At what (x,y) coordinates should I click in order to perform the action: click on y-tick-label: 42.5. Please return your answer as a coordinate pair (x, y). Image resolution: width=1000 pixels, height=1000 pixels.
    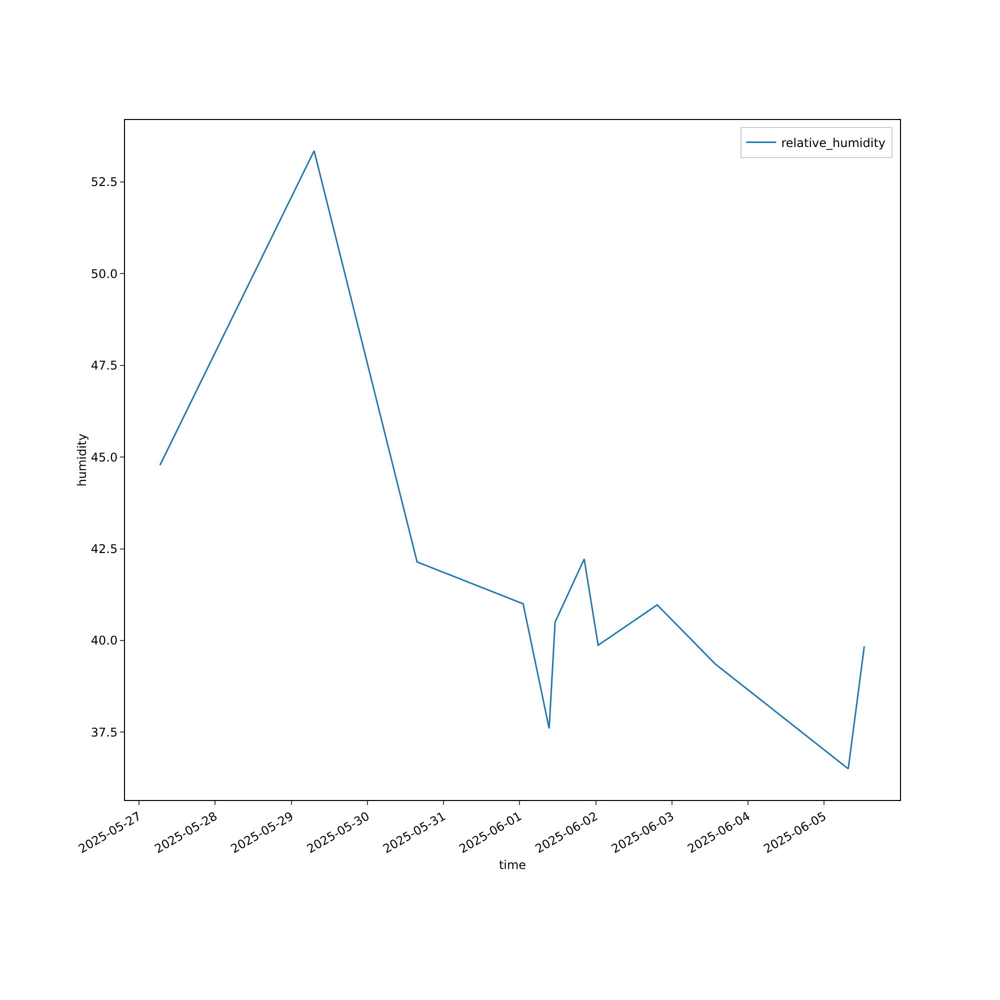
    Looking at the image, I should click on (104, 549).